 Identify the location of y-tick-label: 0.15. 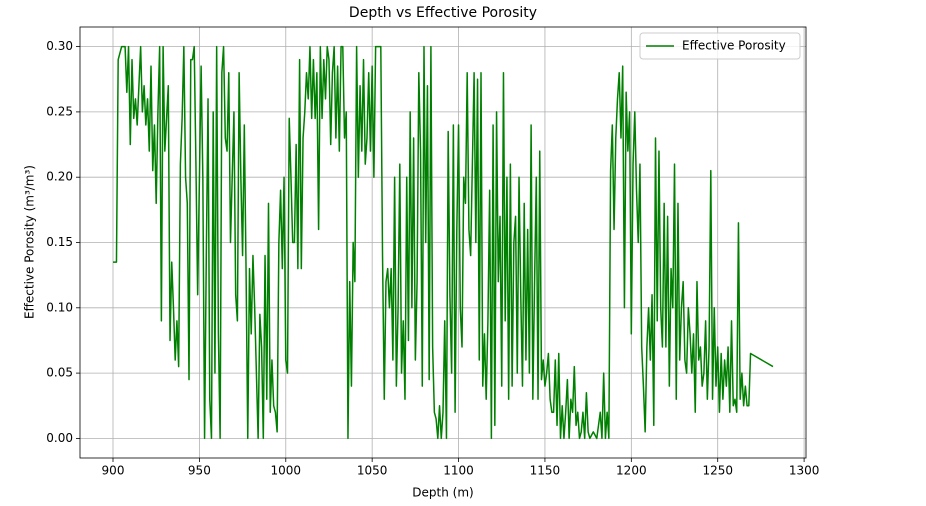
(59, 242).